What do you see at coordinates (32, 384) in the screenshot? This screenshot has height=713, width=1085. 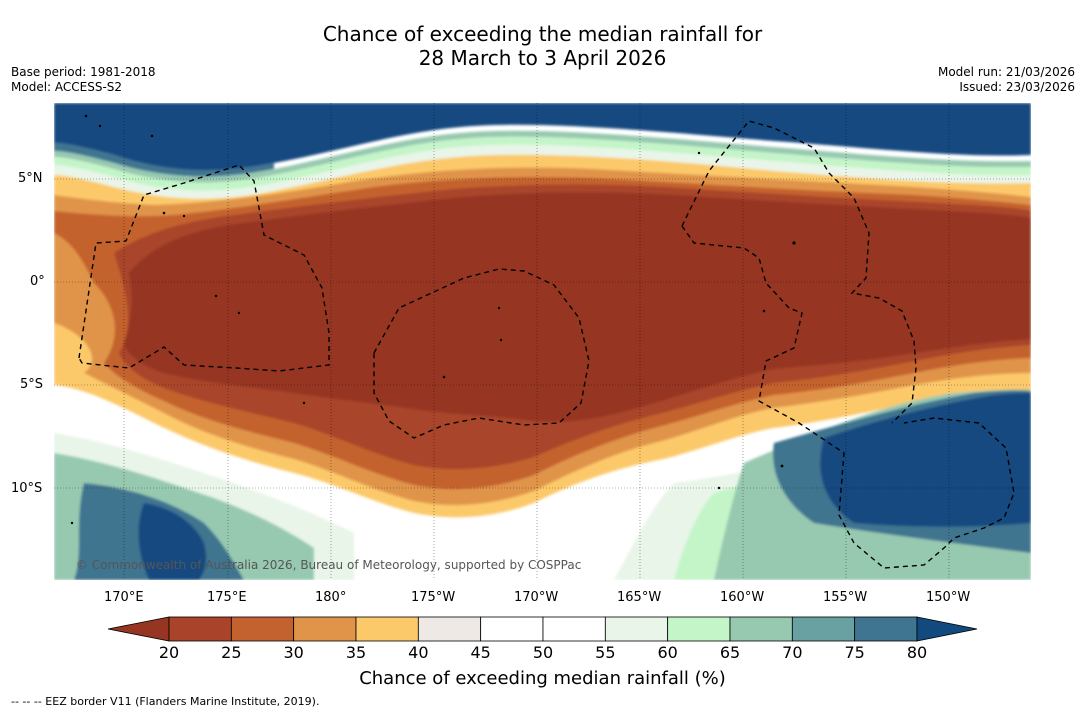 I see `lat-label-5s: 5°S` at bounding box center [32, 384].